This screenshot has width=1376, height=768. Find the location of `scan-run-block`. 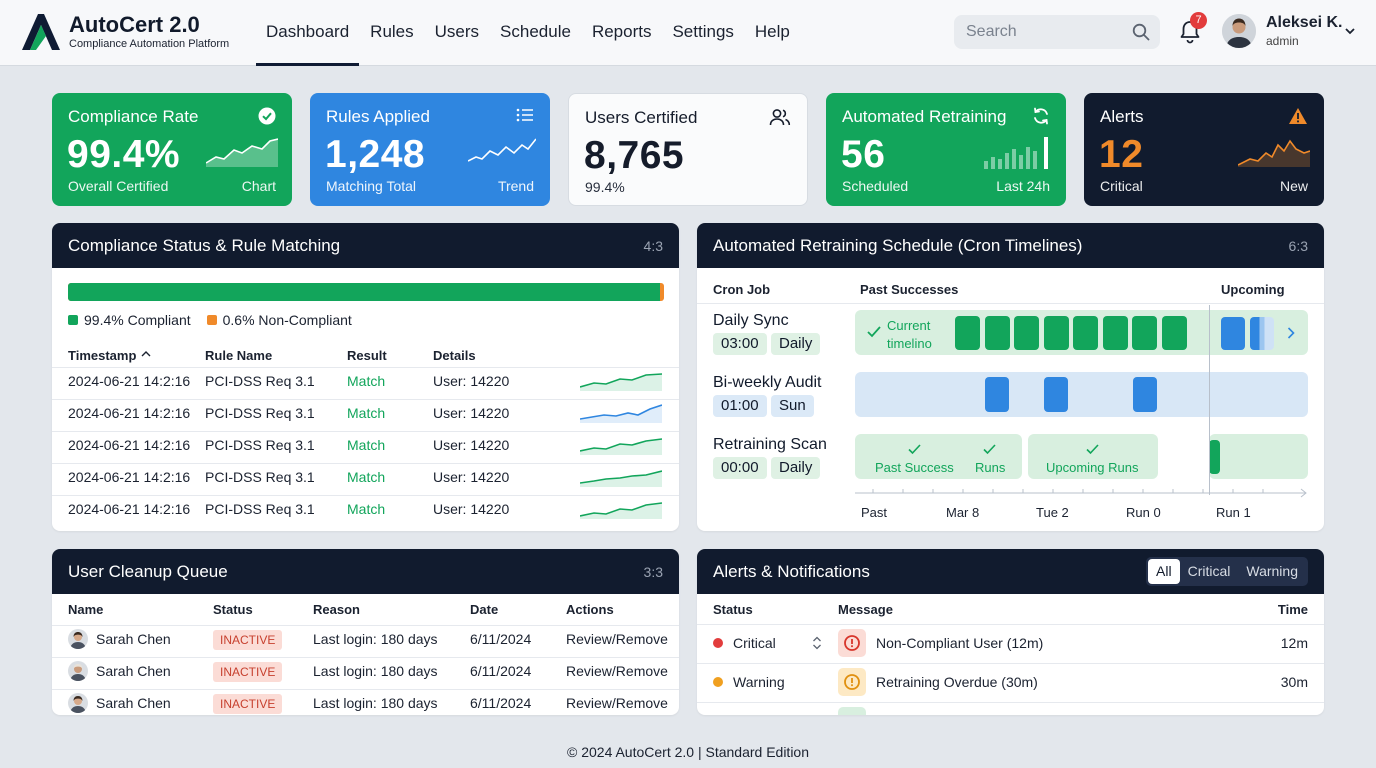

scan-run-block is located at coordinates (1214, 457).